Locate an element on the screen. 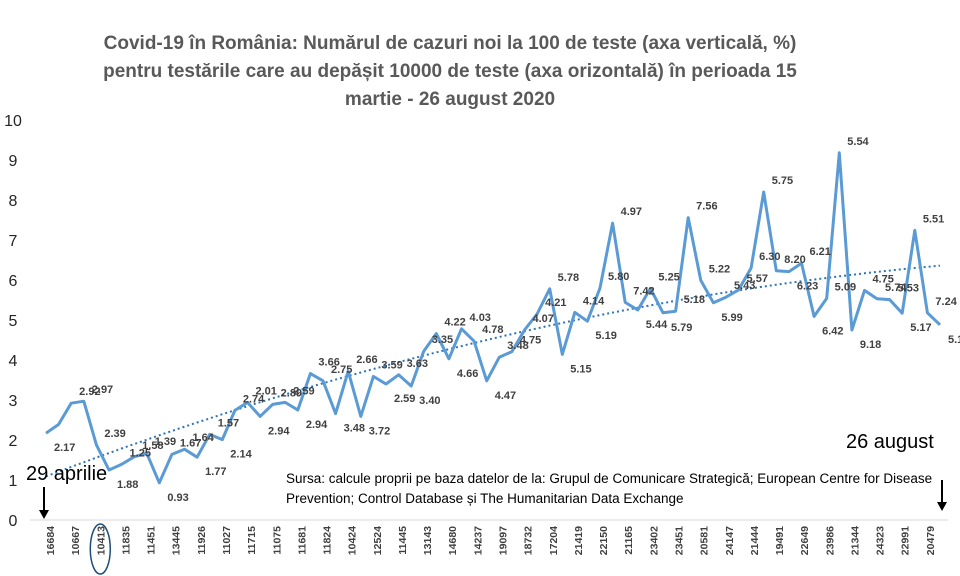  data-label: 6.21 is located at coordinates (819, 252).